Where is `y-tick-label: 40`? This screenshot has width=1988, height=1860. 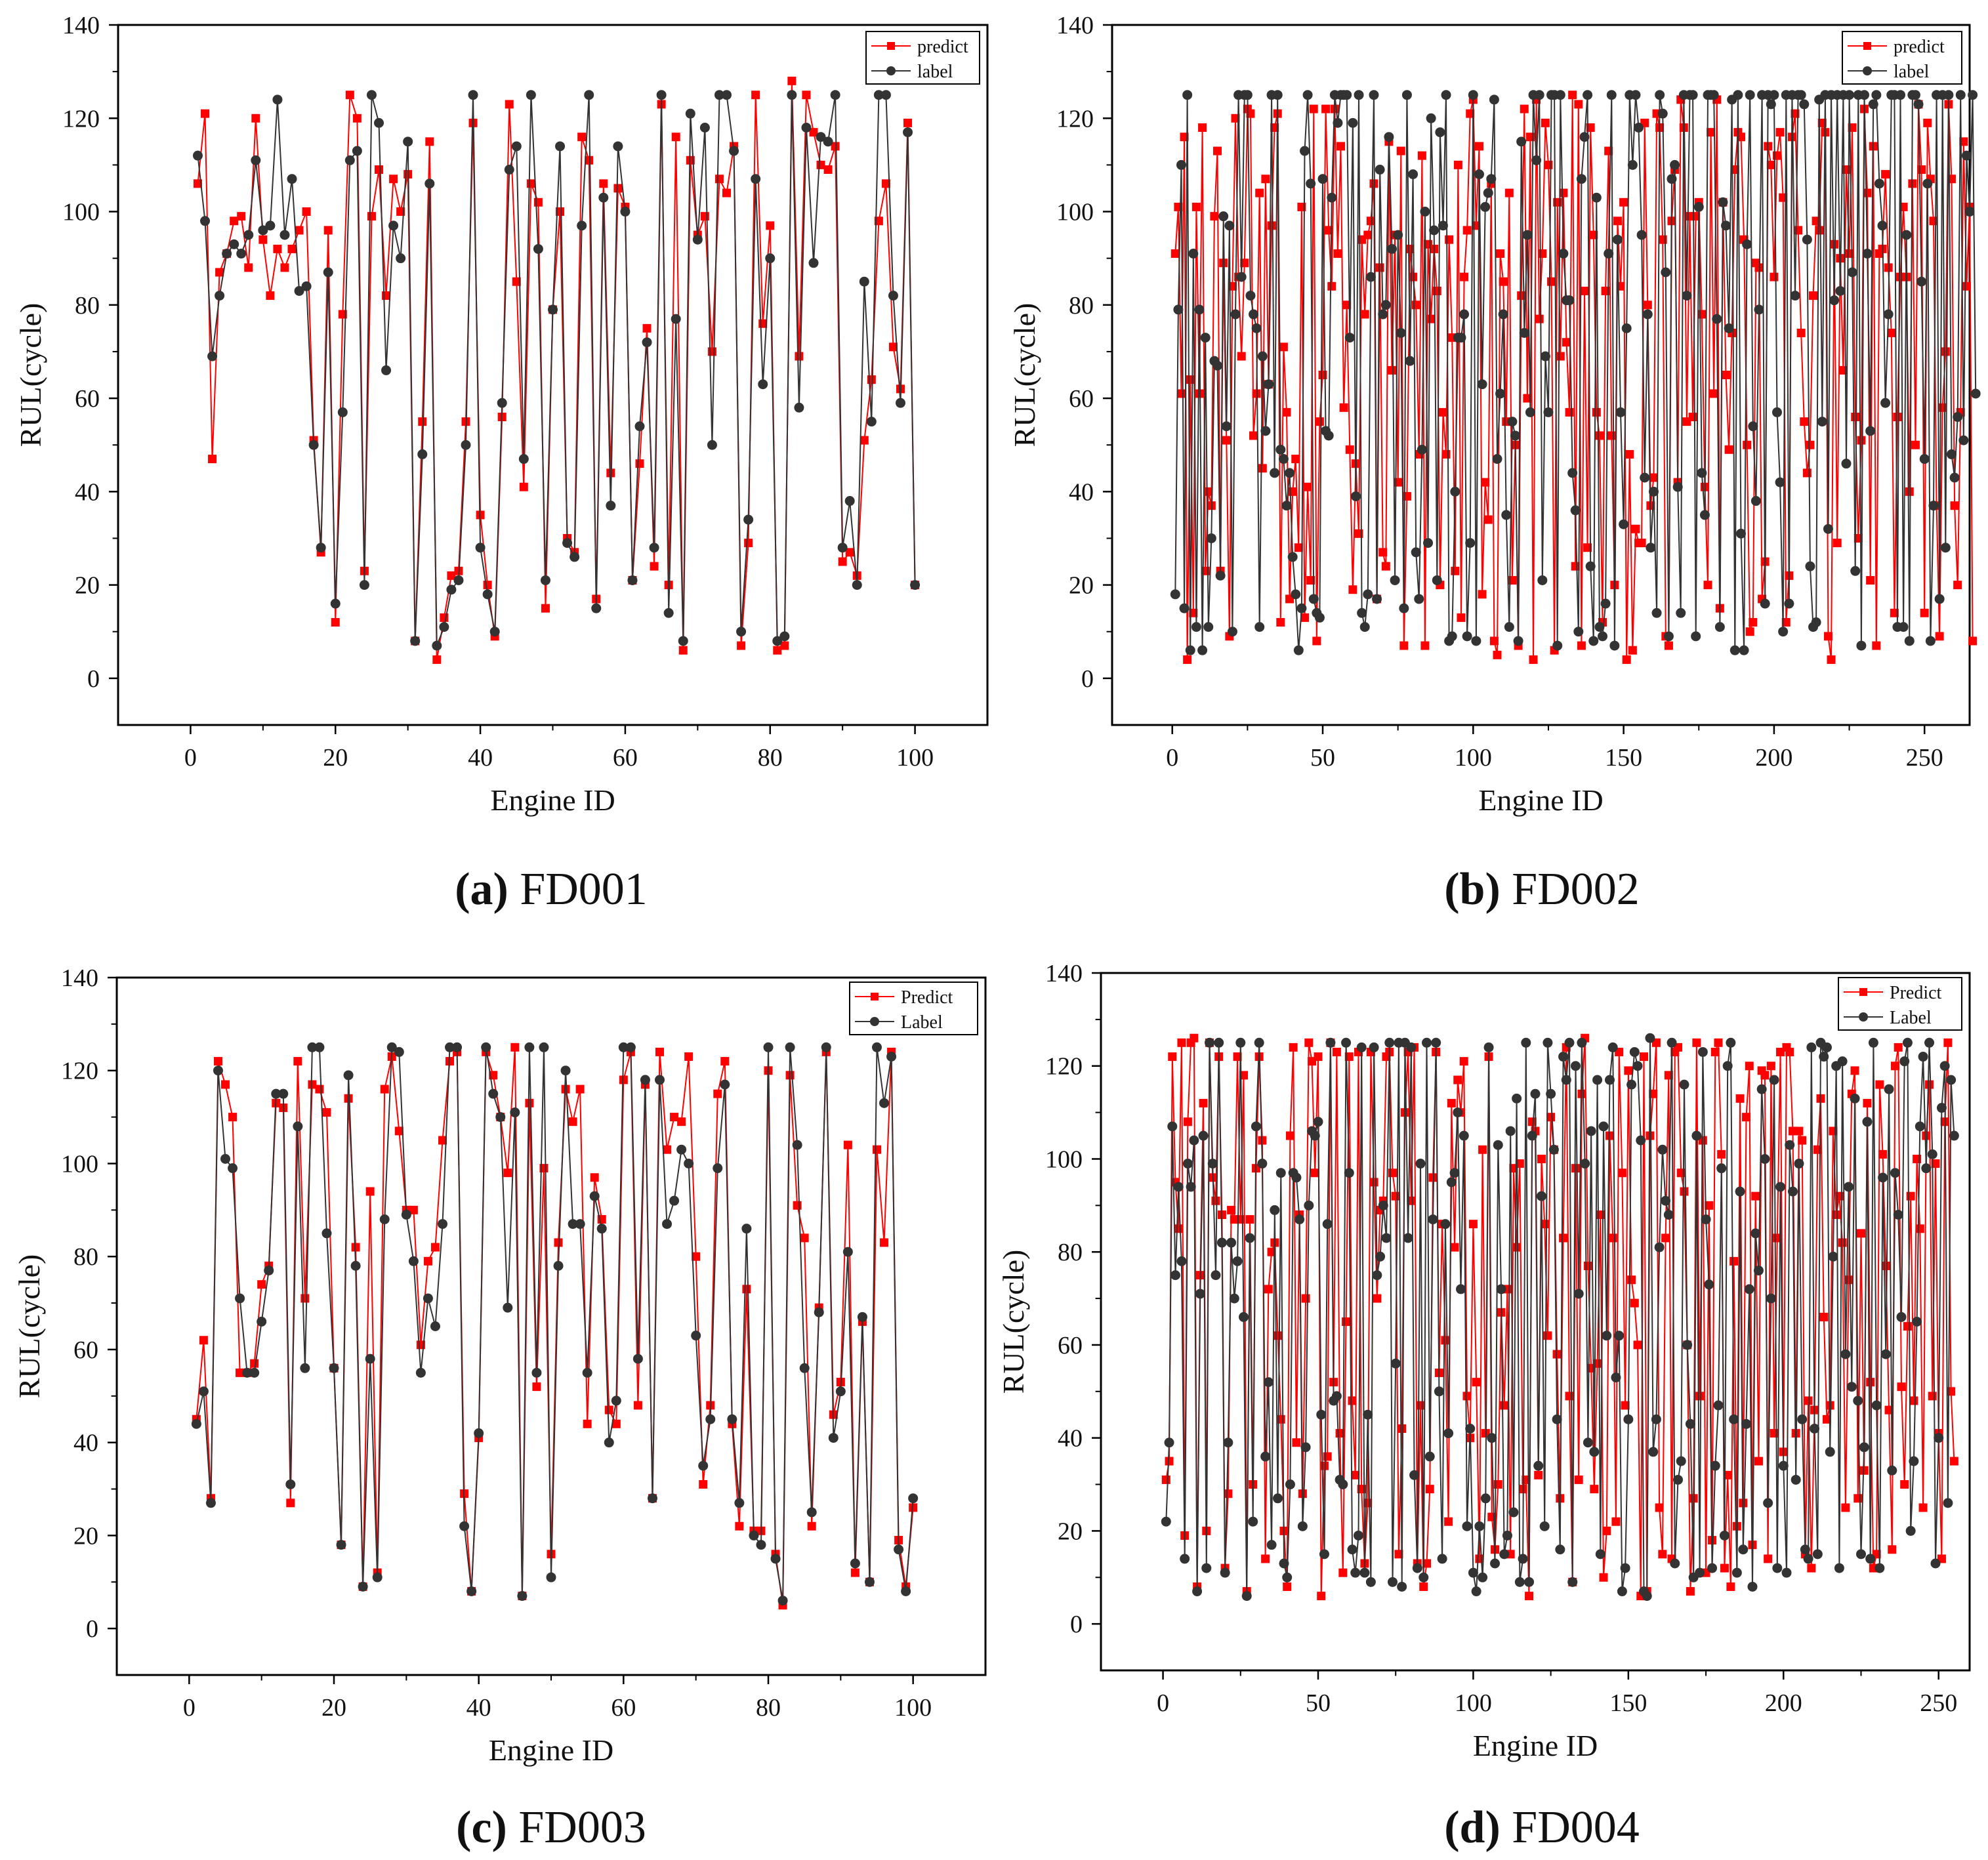 y-tick-label: 40 is located at coordinates (1081, 492).